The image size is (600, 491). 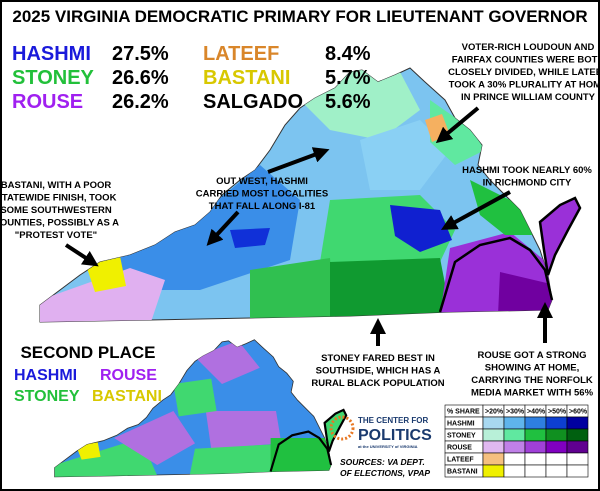 What do you see at coordinates (59, 223) in the screenshot?
I see `annotation-line: COUNTIES, POSSIBLY AS A` at bounding box center [59, 223].